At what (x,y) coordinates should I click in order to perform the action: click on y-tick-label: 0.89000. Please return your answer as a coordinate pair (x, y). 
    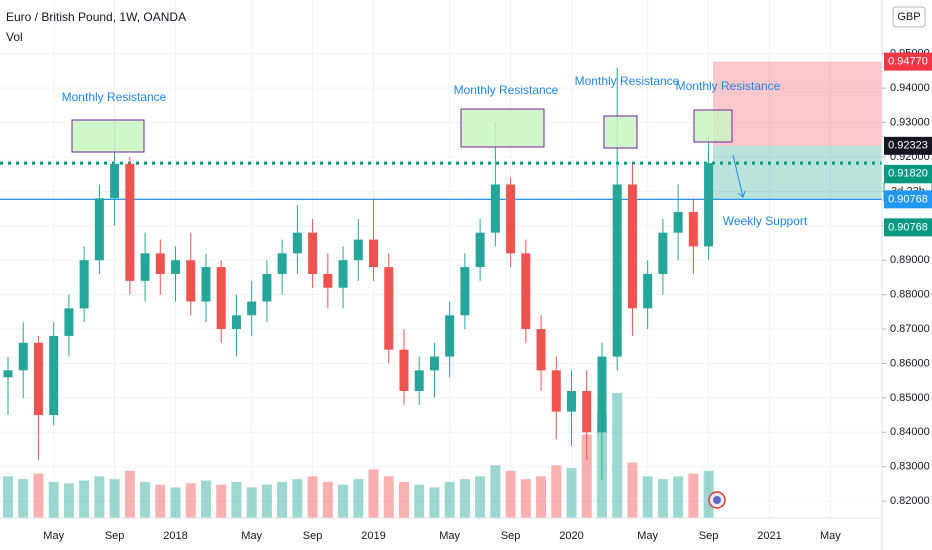
    Looking at the image, I should click on (910, 260).